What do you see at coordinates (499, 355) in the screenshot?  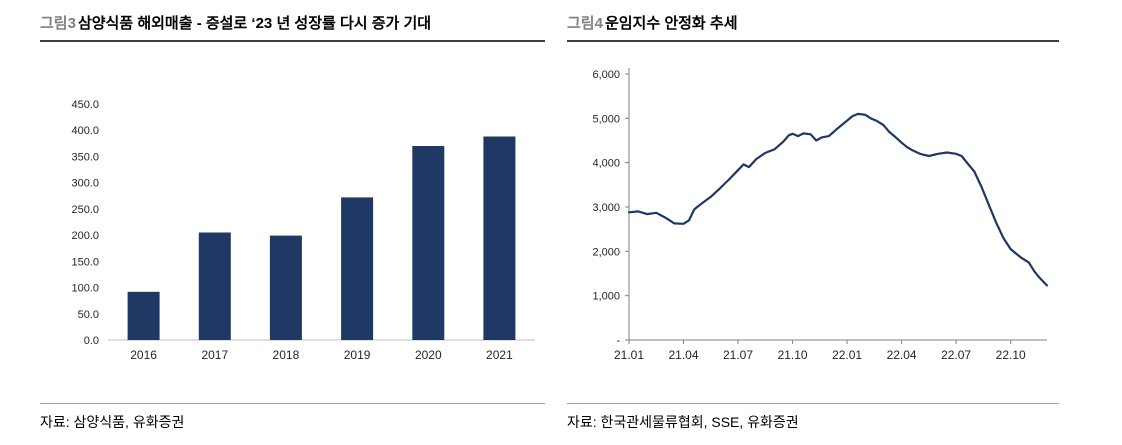 I see `svg-text: 2021` at bounding box center [499, 355].